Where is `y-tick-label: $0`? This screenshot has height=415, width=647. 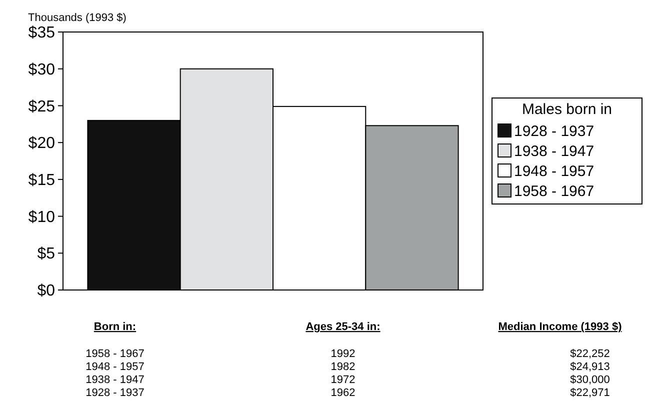 y-tick-label: $0 is located at coordinates (46, 291).